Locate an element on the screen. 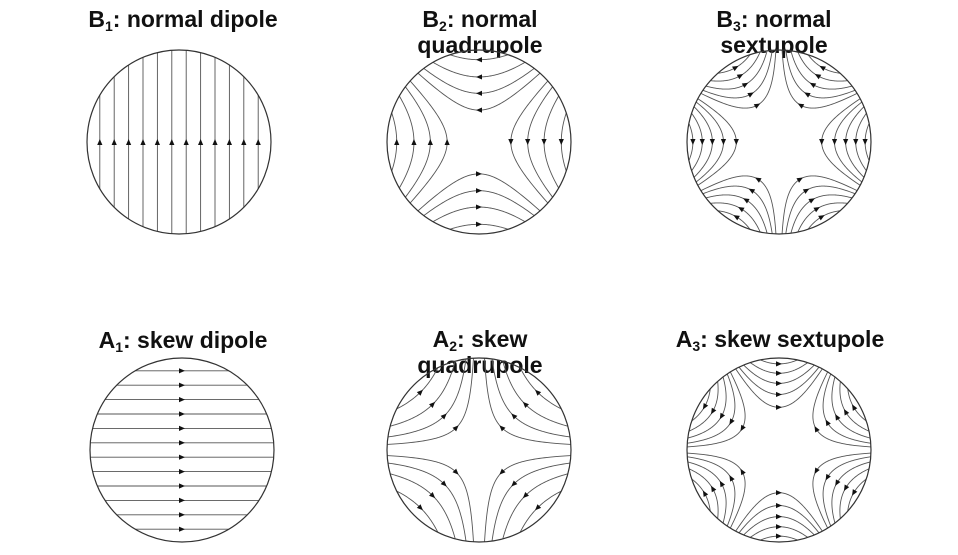 This screenshot has height=555, width=958. label-a1: A1: skew dipole is located at coordinates (183, 341).